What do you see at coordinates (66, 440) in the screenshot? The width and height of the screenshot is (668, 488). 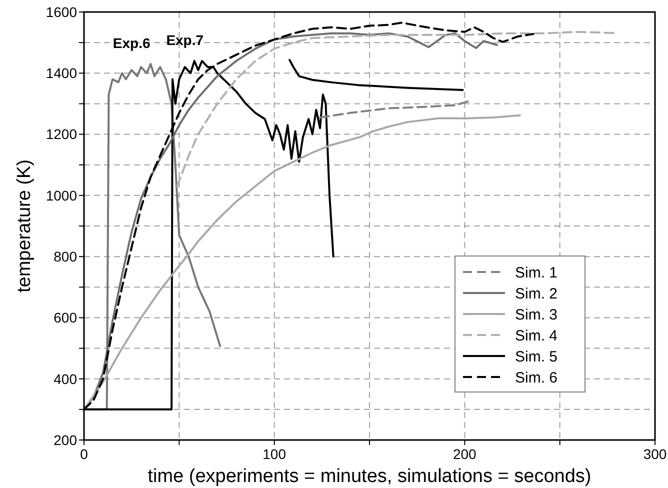 I see `y-tick-label: 200` at bounding box center [66, 440].